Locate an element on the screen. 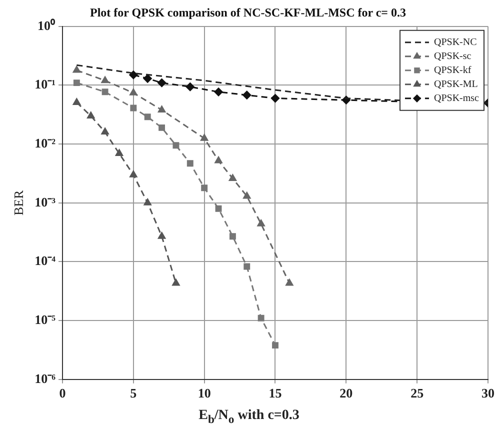 This screenshot has width=498, height=440. chart-title: Plot for QPSK comparison of NC-SC-KF-ML-MSC for c= 0.3 is located at coordinates (248, 12).